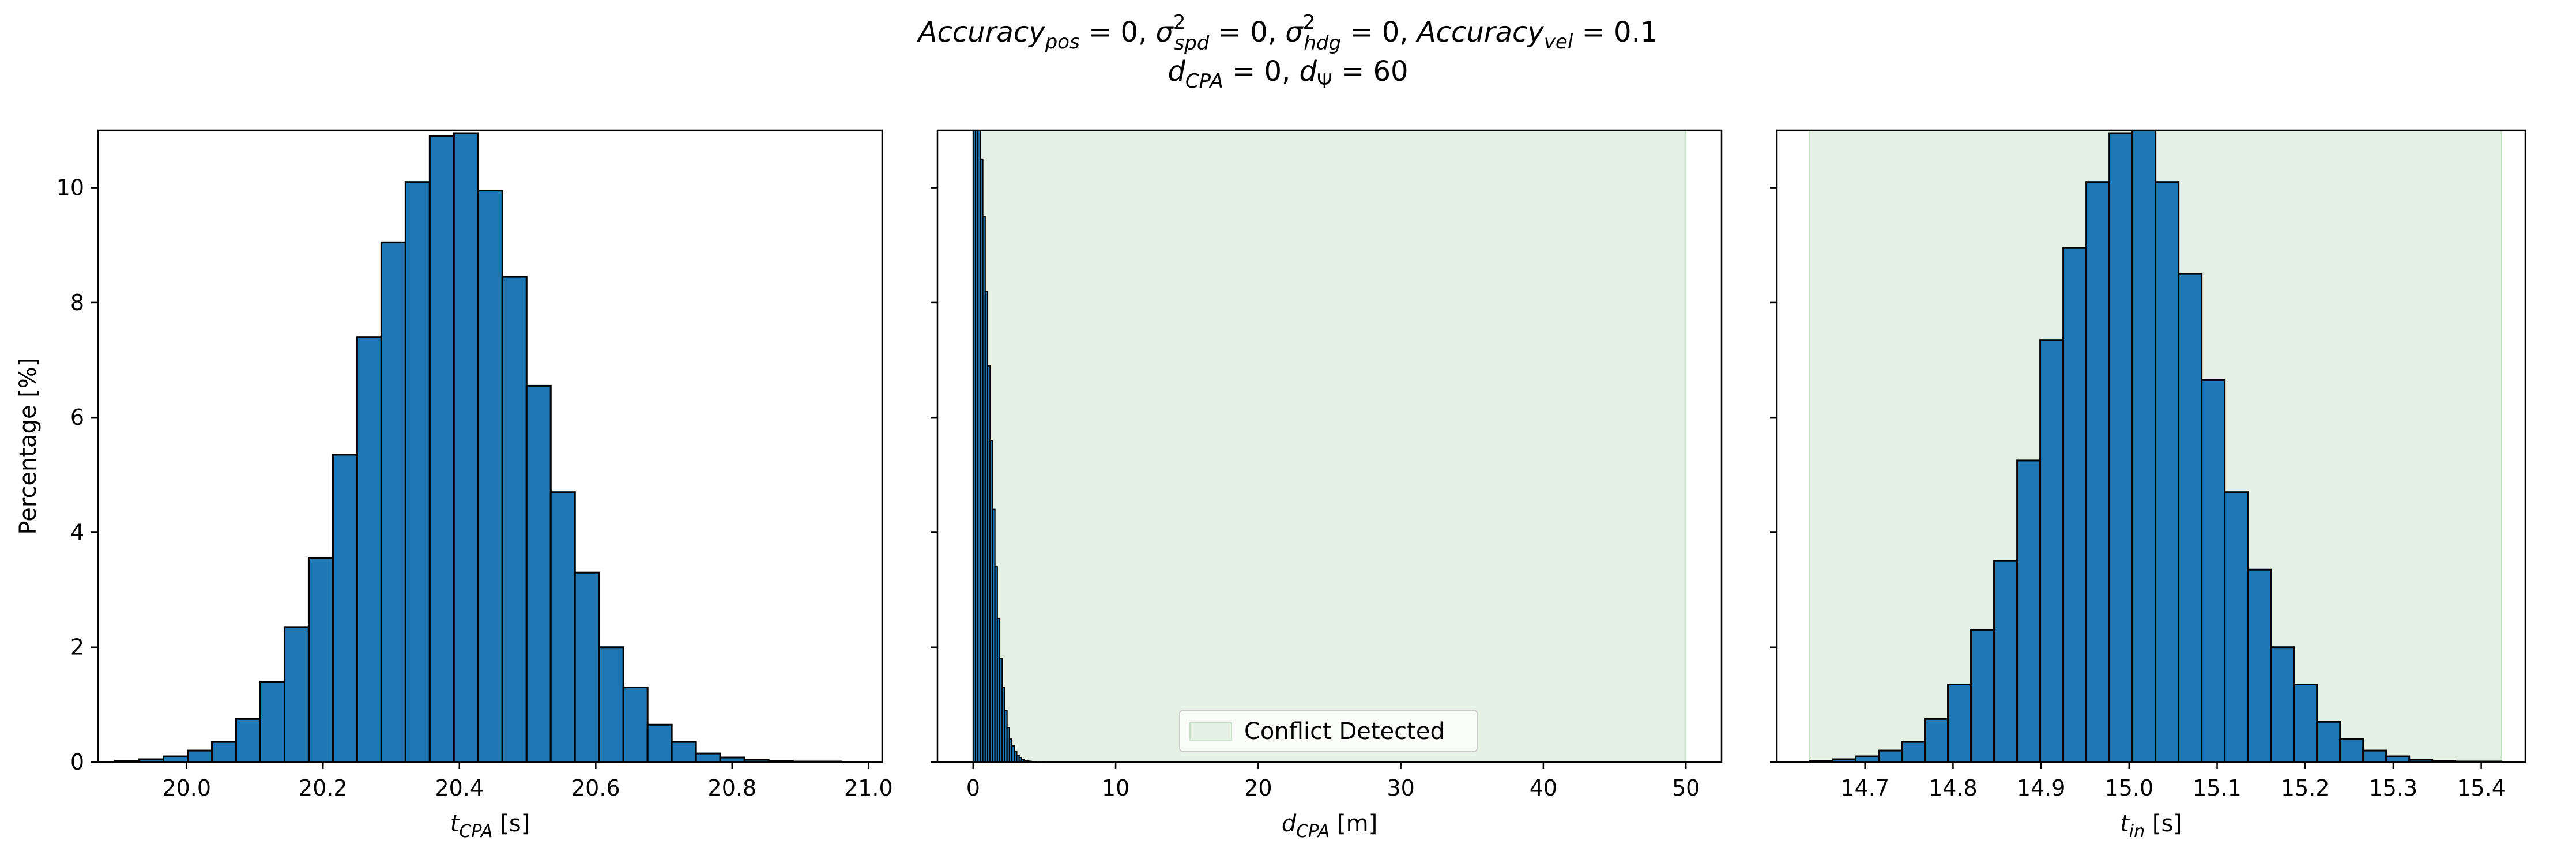 This screenshot has width=2576, height=852. Describe the element at coordinates (2151, 826) in the screenshot. I see `x-axis-label: tin [s]` at that location.